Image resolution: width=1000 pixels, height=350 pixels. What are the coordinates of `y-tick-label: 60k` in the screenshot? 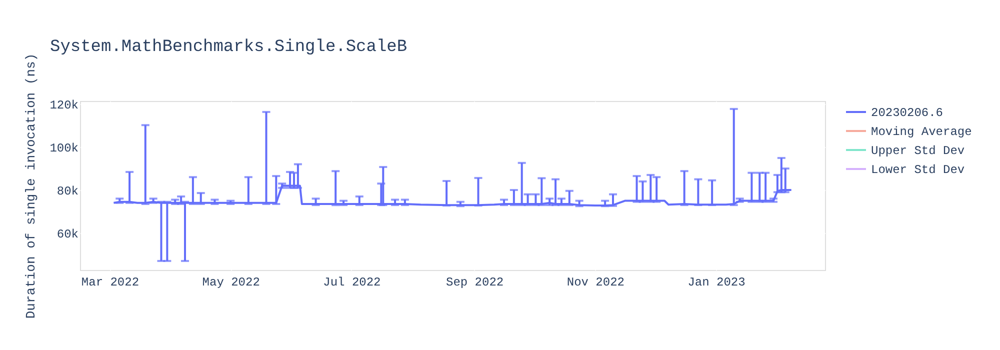 It's located at (67, 235).